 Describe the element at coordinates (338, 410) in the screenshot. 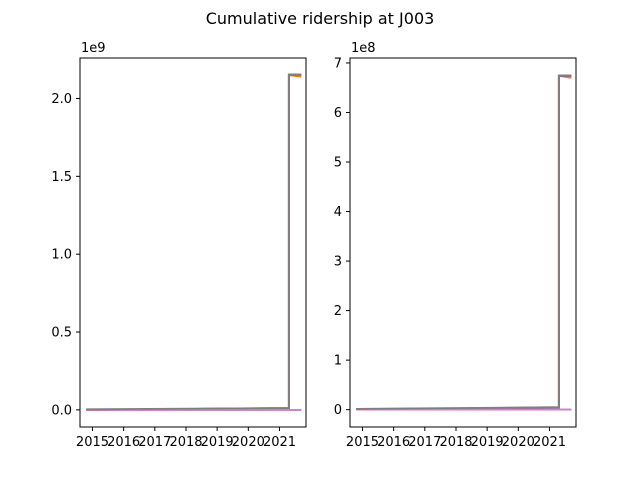

I see `y-tick-label: 0` at that location.